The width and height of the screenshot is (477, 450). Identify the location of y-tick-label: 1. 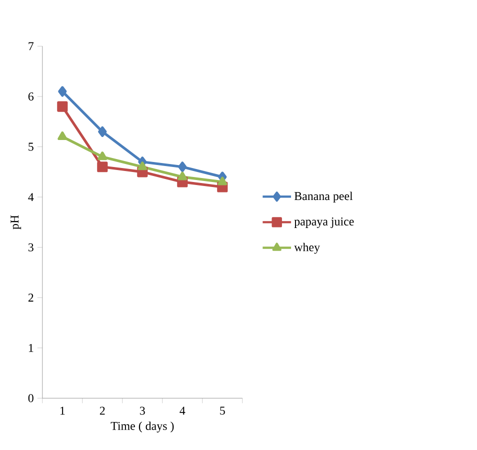
(31, 348).